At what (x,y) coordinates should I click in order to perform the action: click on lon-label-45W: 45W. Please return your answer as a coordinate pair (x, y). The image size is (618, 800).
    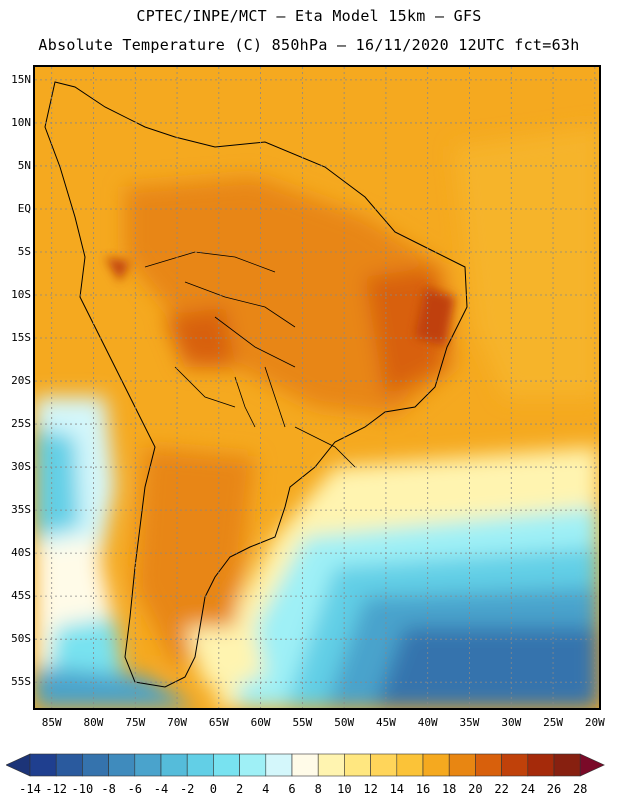
    Looking at the image, I should click on (385, 722).